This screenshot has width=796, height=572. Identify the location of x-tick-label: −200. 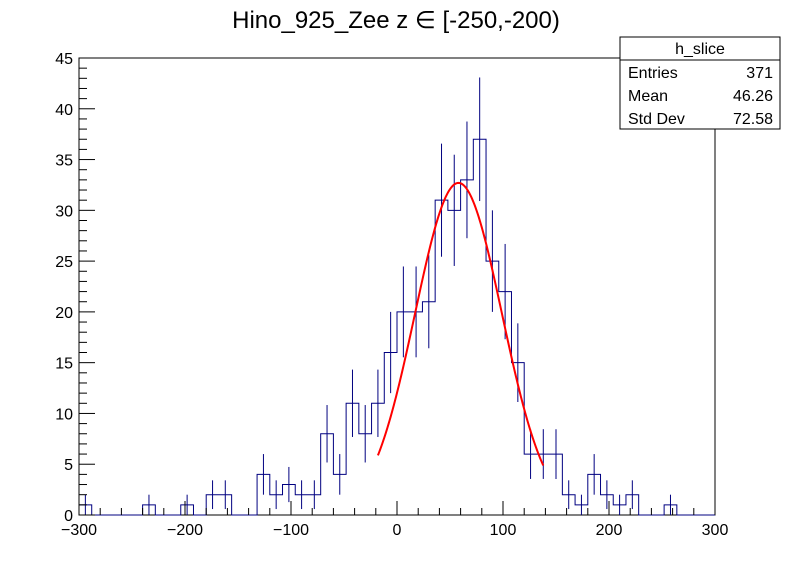
(185, 530).